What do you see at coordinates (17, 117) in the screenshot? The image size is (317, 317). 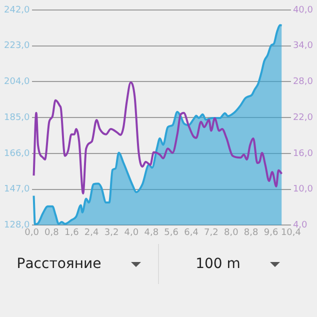 I see `y-tick-label: 185,0` at bounding box center [17, 117].